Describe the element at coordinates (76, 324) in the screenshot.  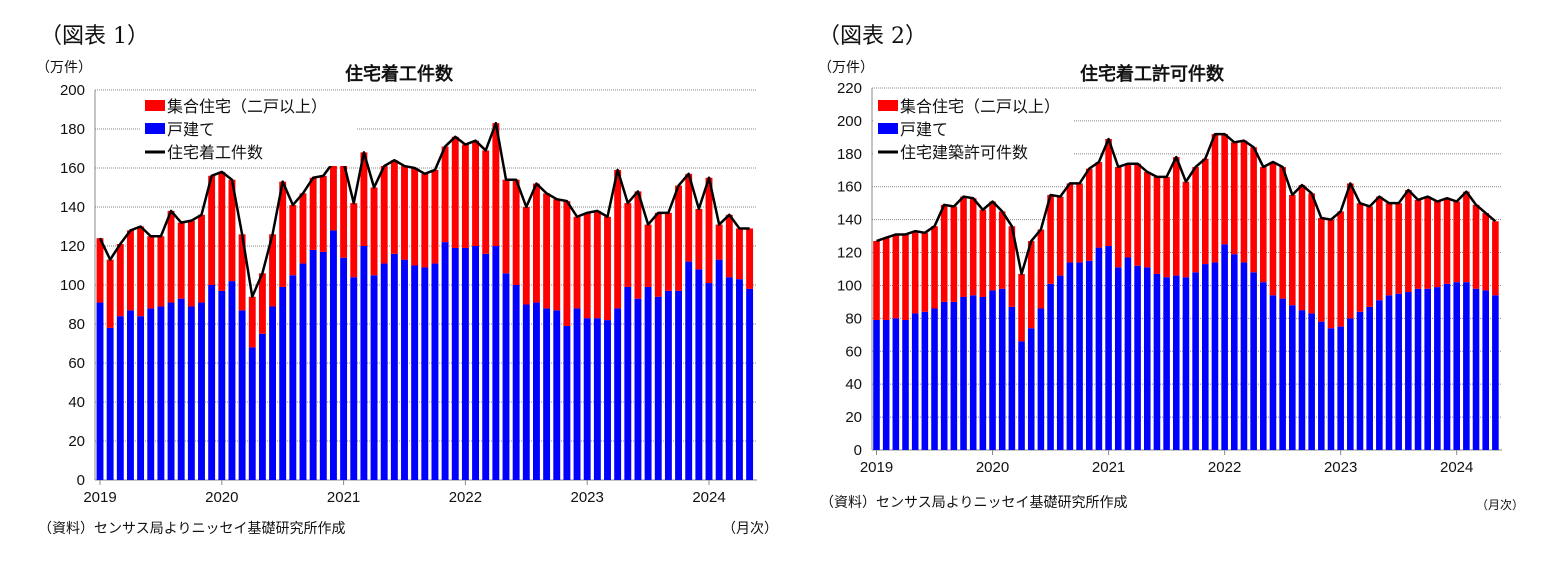
I see `y-tick-label: 80` at that location.